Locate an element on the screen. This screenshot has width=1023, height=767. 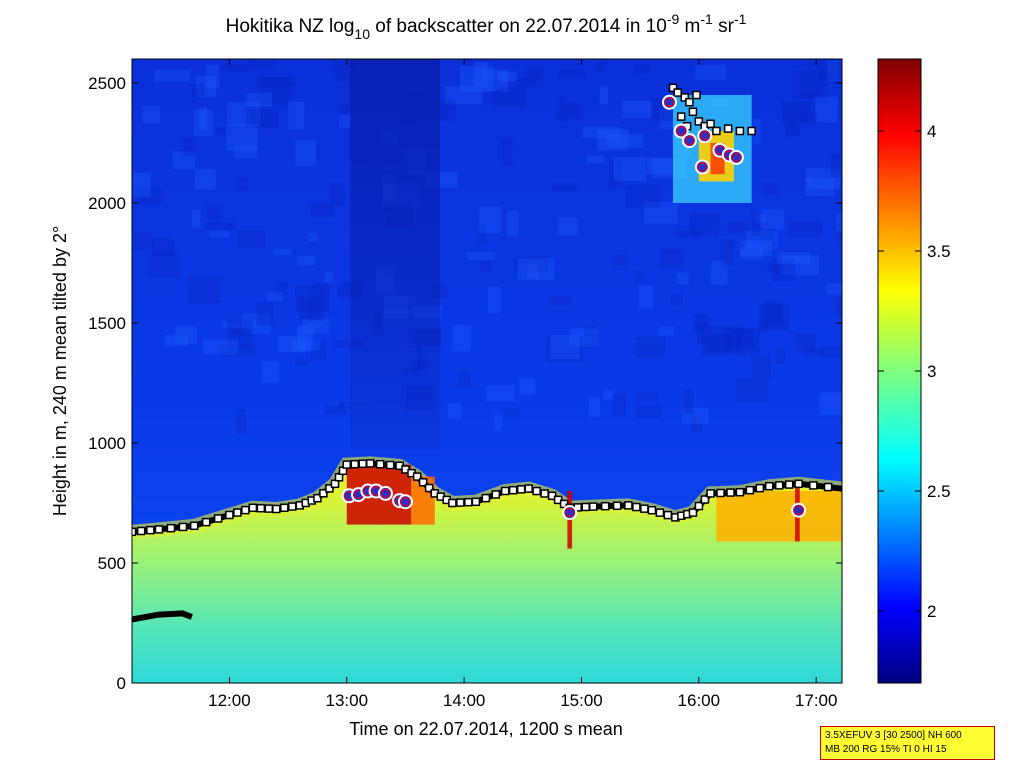
upper-layer-markers is located at coordinates (712, 109).